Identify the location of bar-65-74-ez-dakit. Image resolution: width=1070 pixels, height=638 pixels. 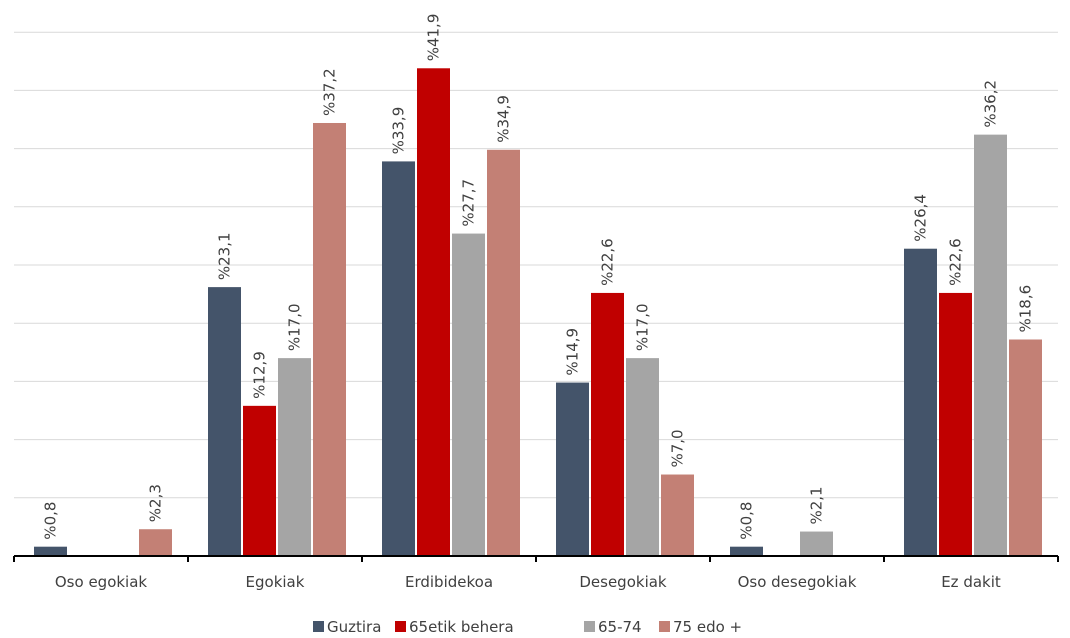
(990, 345).